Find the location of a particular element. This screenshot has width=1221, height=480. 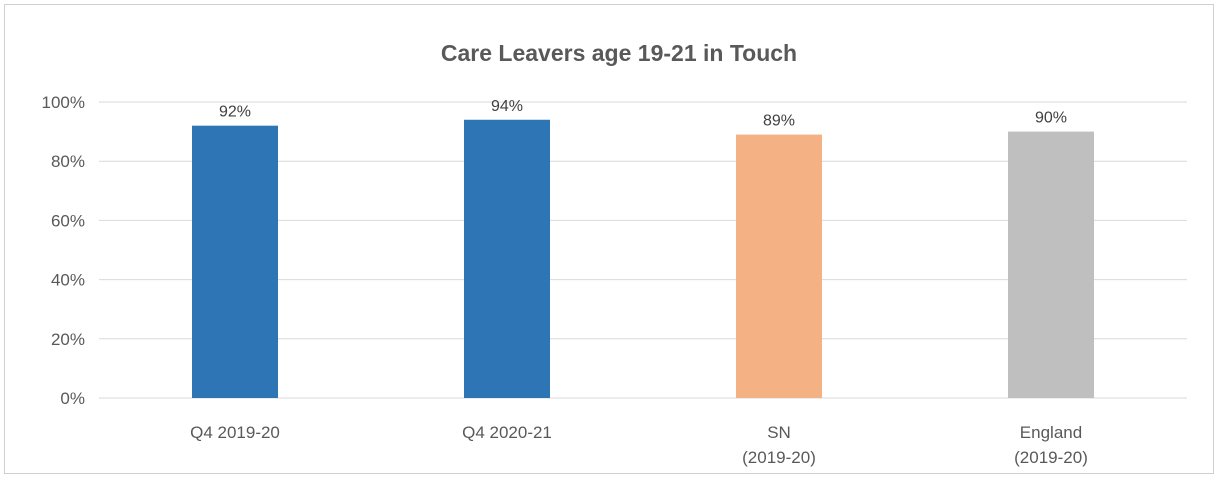

y-tick-label: 80% is located at coordinates (68, 161).